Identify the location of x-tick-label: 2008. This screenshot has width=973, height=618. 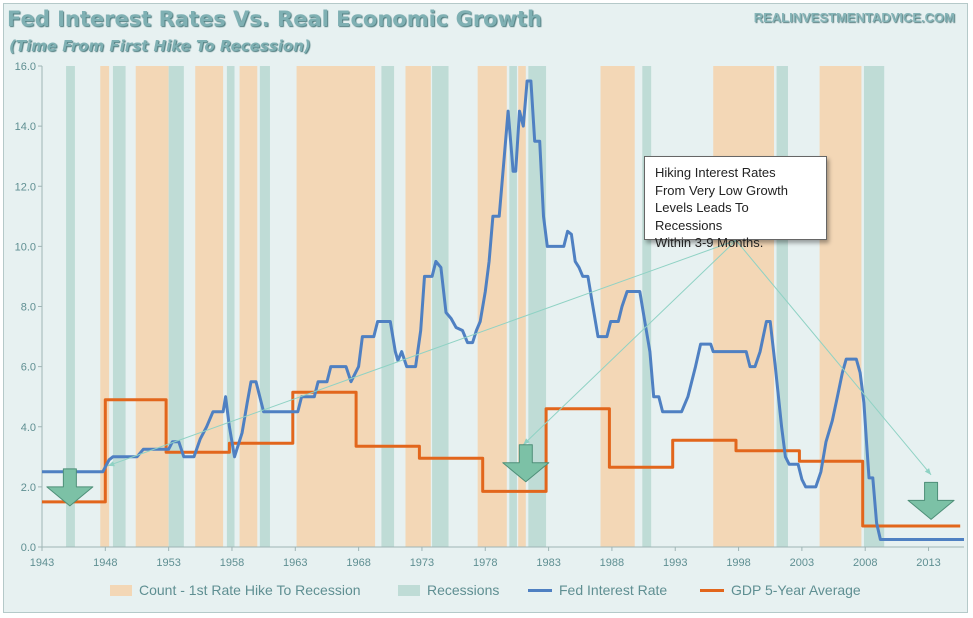
(865, 563).